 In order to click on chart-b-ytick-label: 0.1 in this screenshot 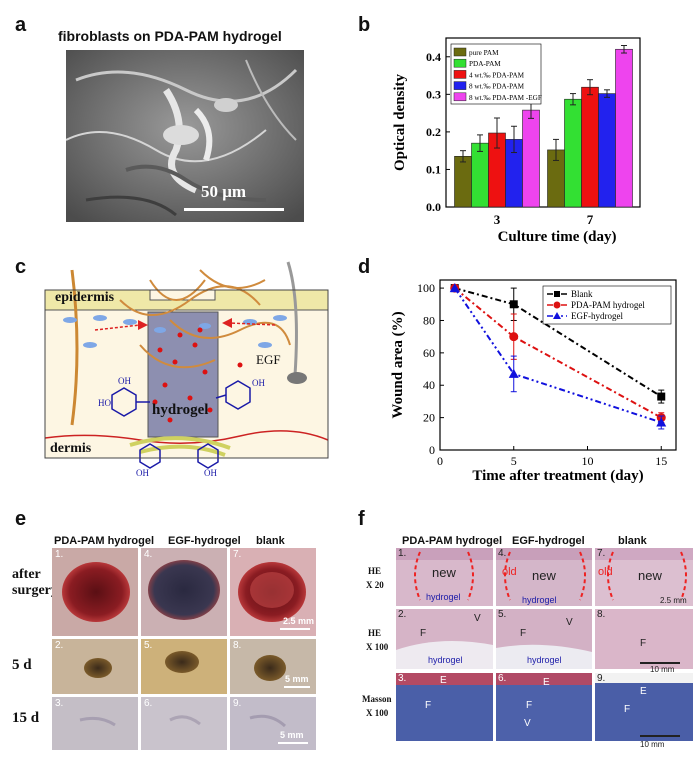, I will do `click(433, 169)`.